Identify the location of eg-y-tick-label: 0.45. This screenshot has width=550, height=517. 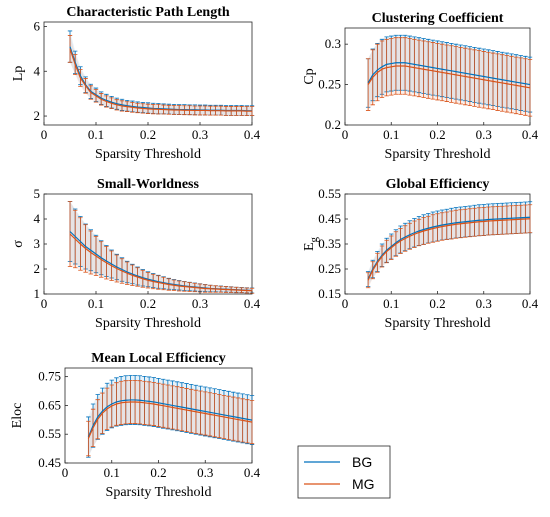
(329, 218).